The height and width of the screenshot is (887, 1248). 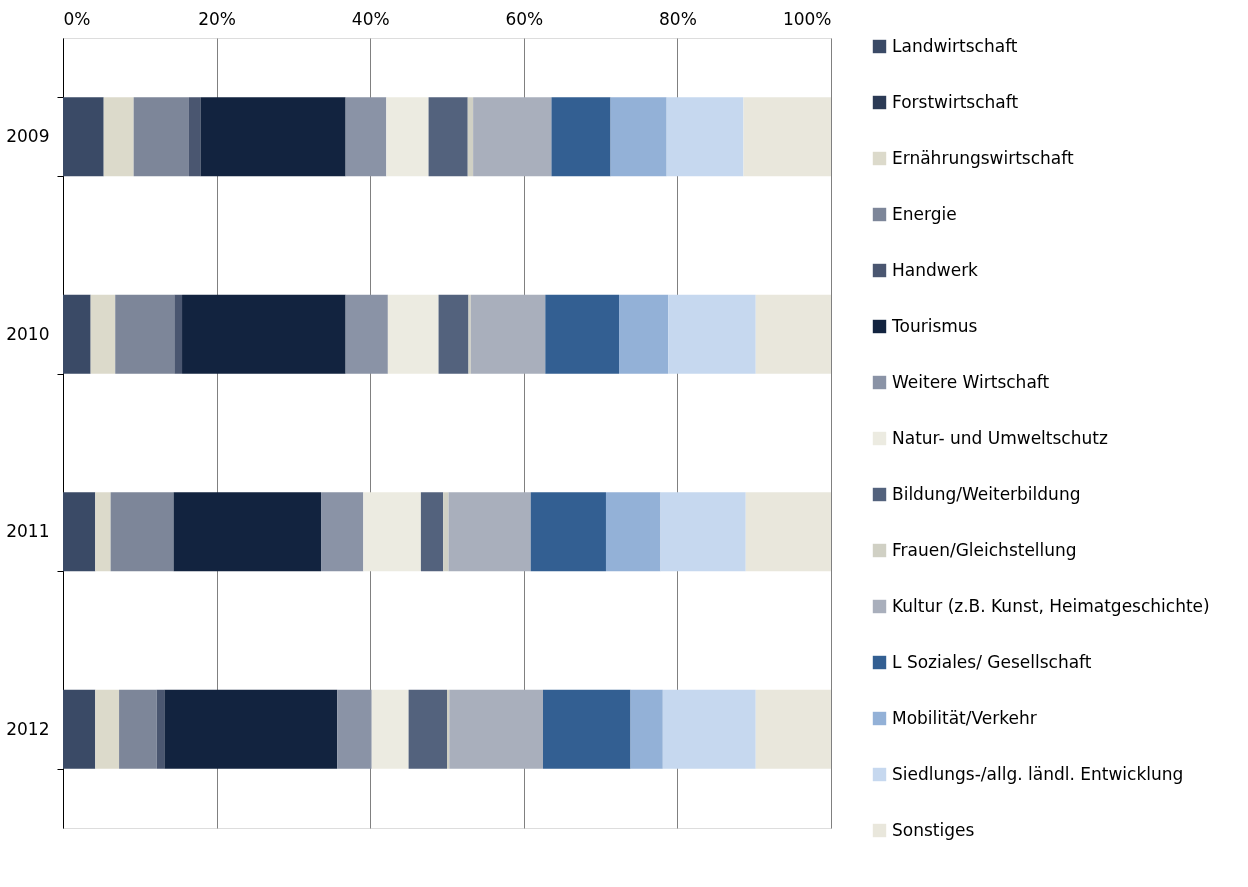 I want to click on x-tick-label: 40%, so click(x=370, y=18).